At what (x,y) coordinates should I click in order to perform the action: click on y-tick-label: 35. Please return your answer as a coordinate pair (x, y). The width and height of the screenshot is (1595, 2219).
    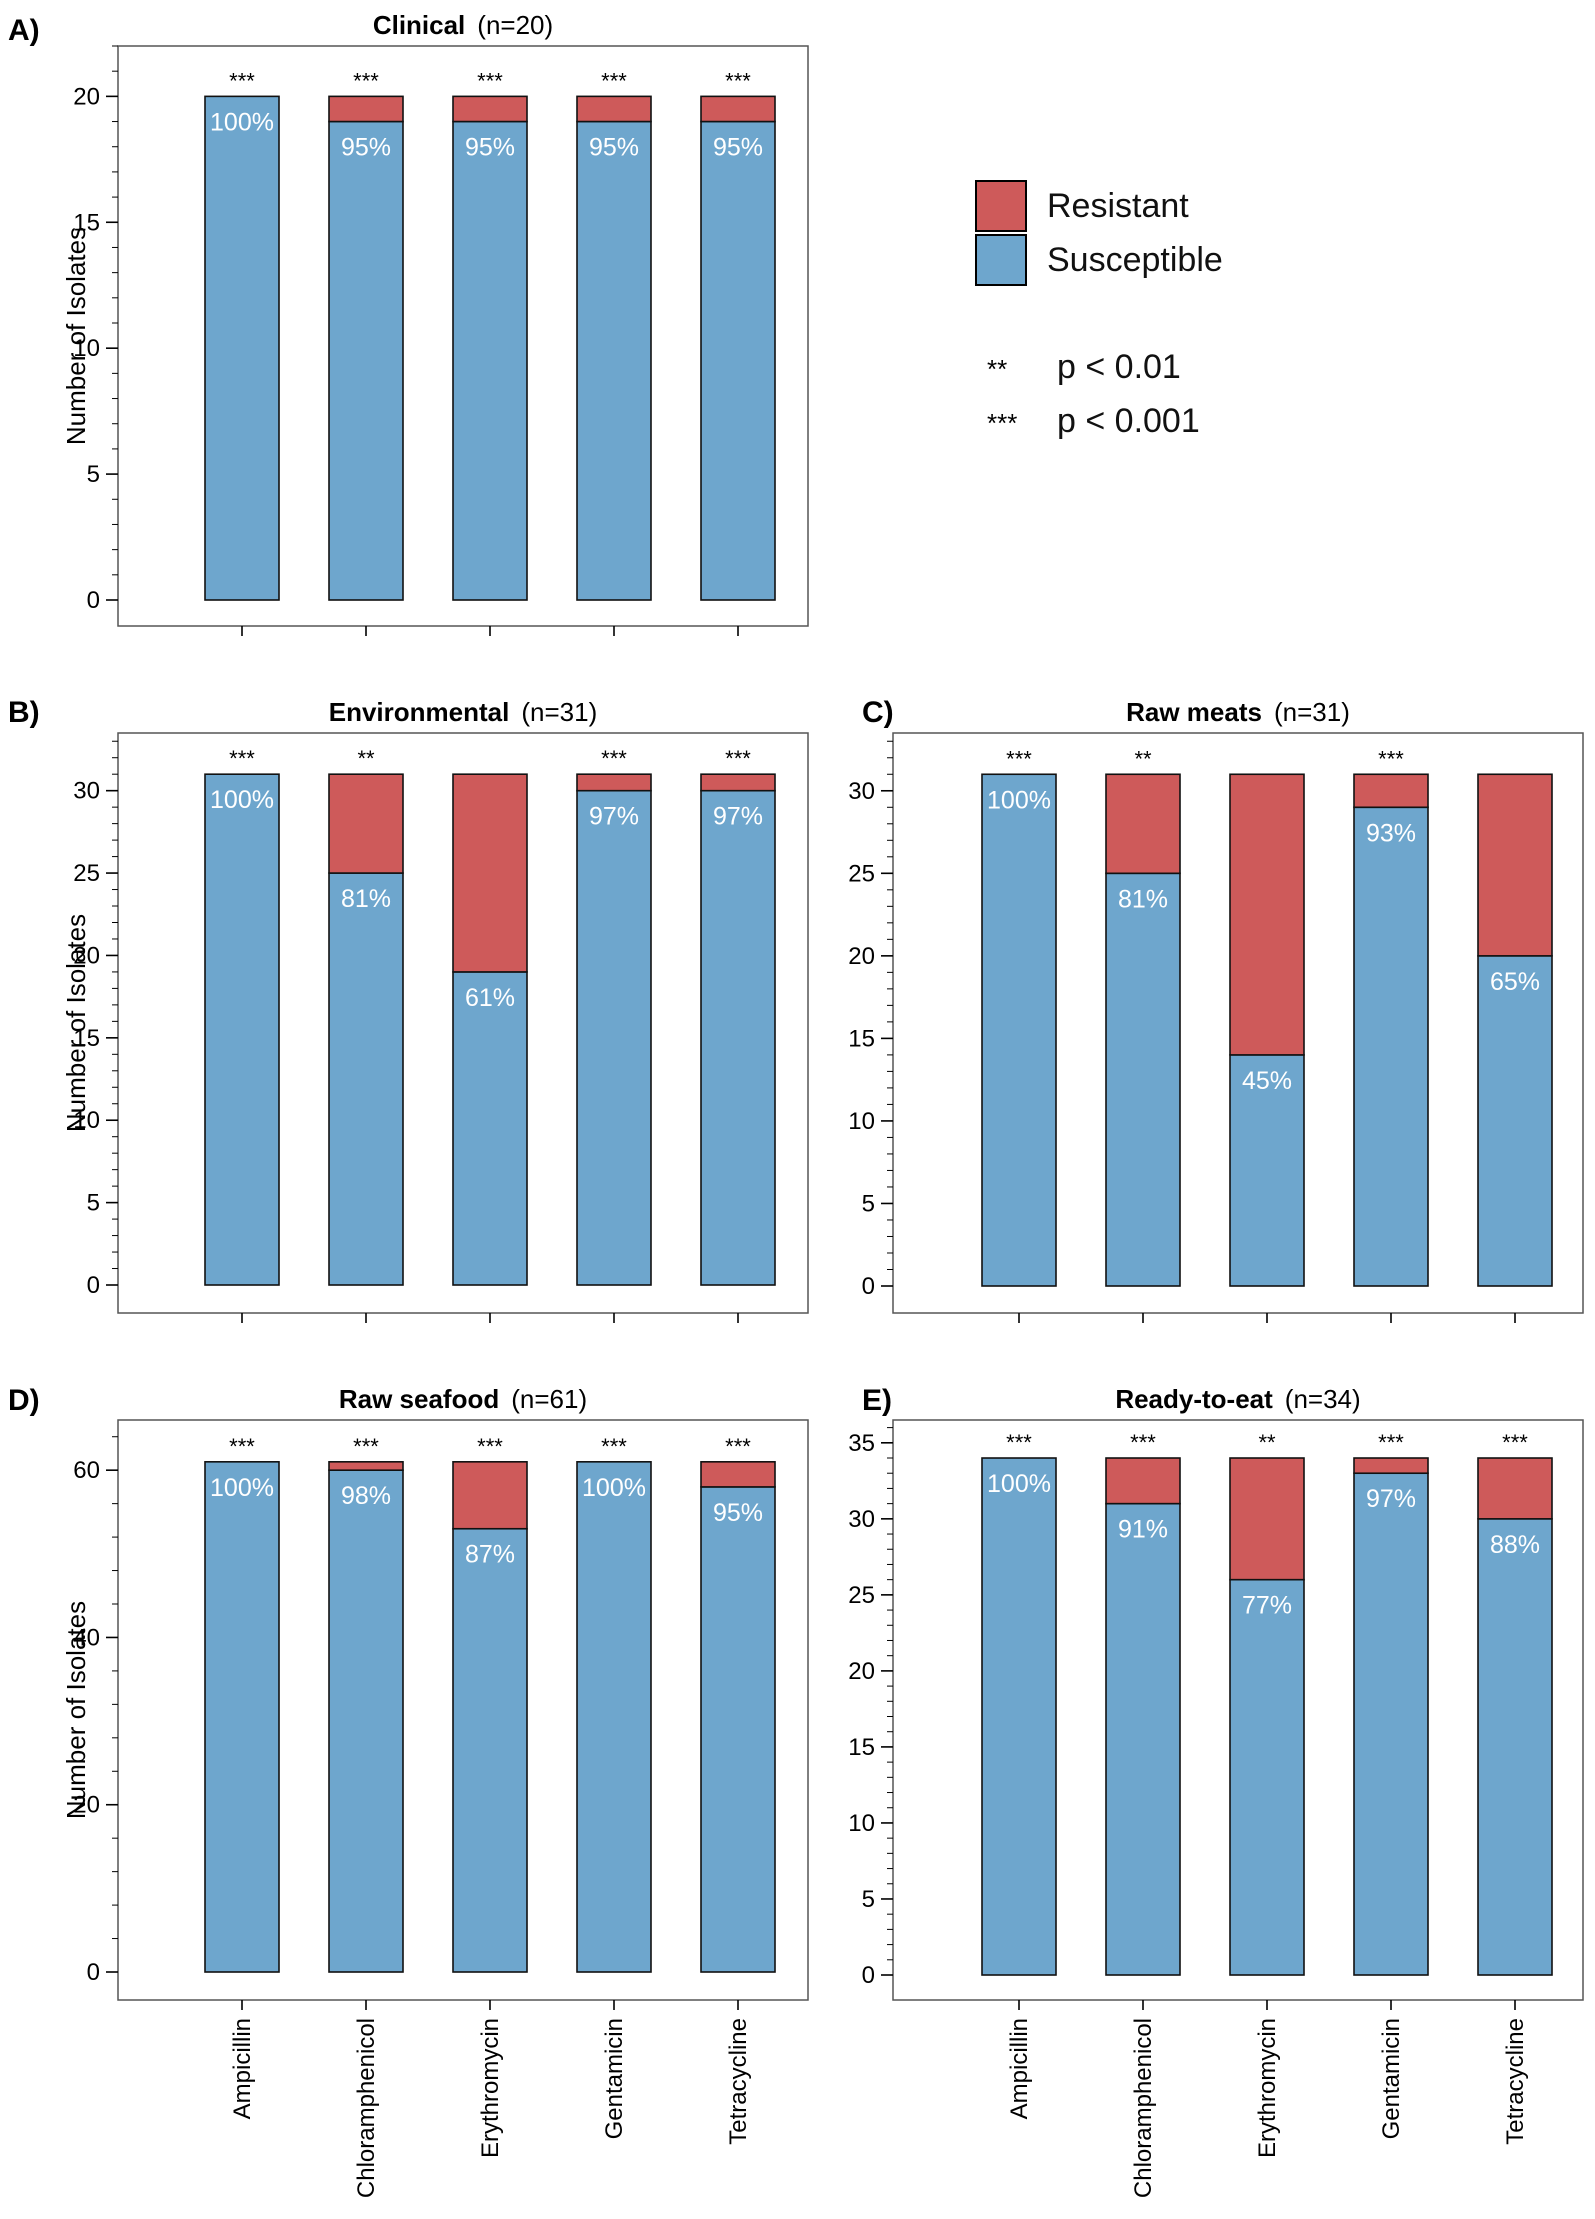
    Looking at the image, I should click on (861, 1443).